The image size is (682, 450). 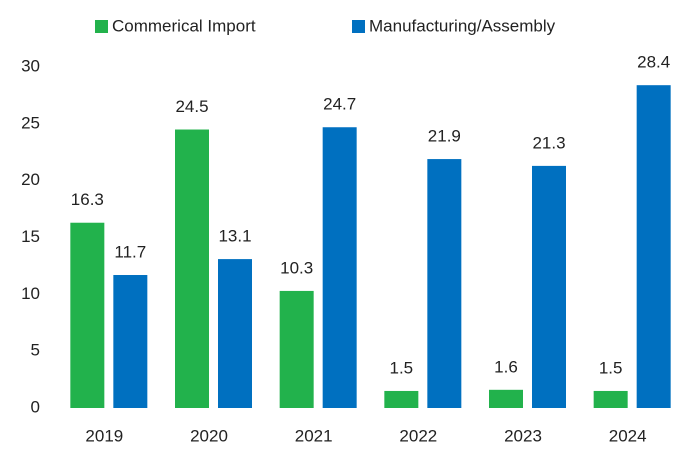 I want to click on x-tick-label: 2019, so click(x=104, y=435).